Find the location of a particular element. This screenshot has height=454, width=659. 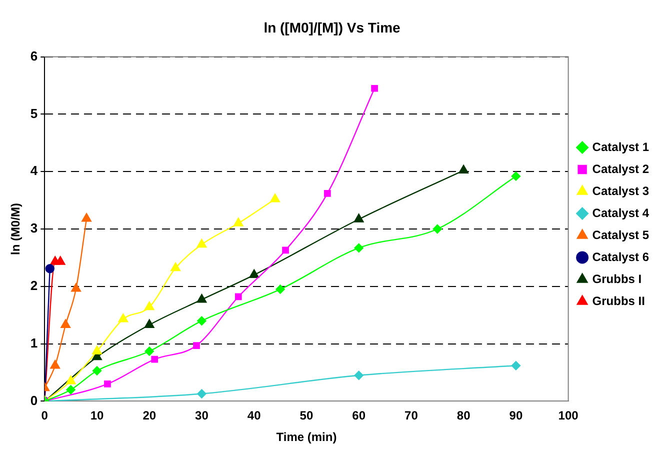

x-tick-label: 40 is located at coordinates (254, 415).